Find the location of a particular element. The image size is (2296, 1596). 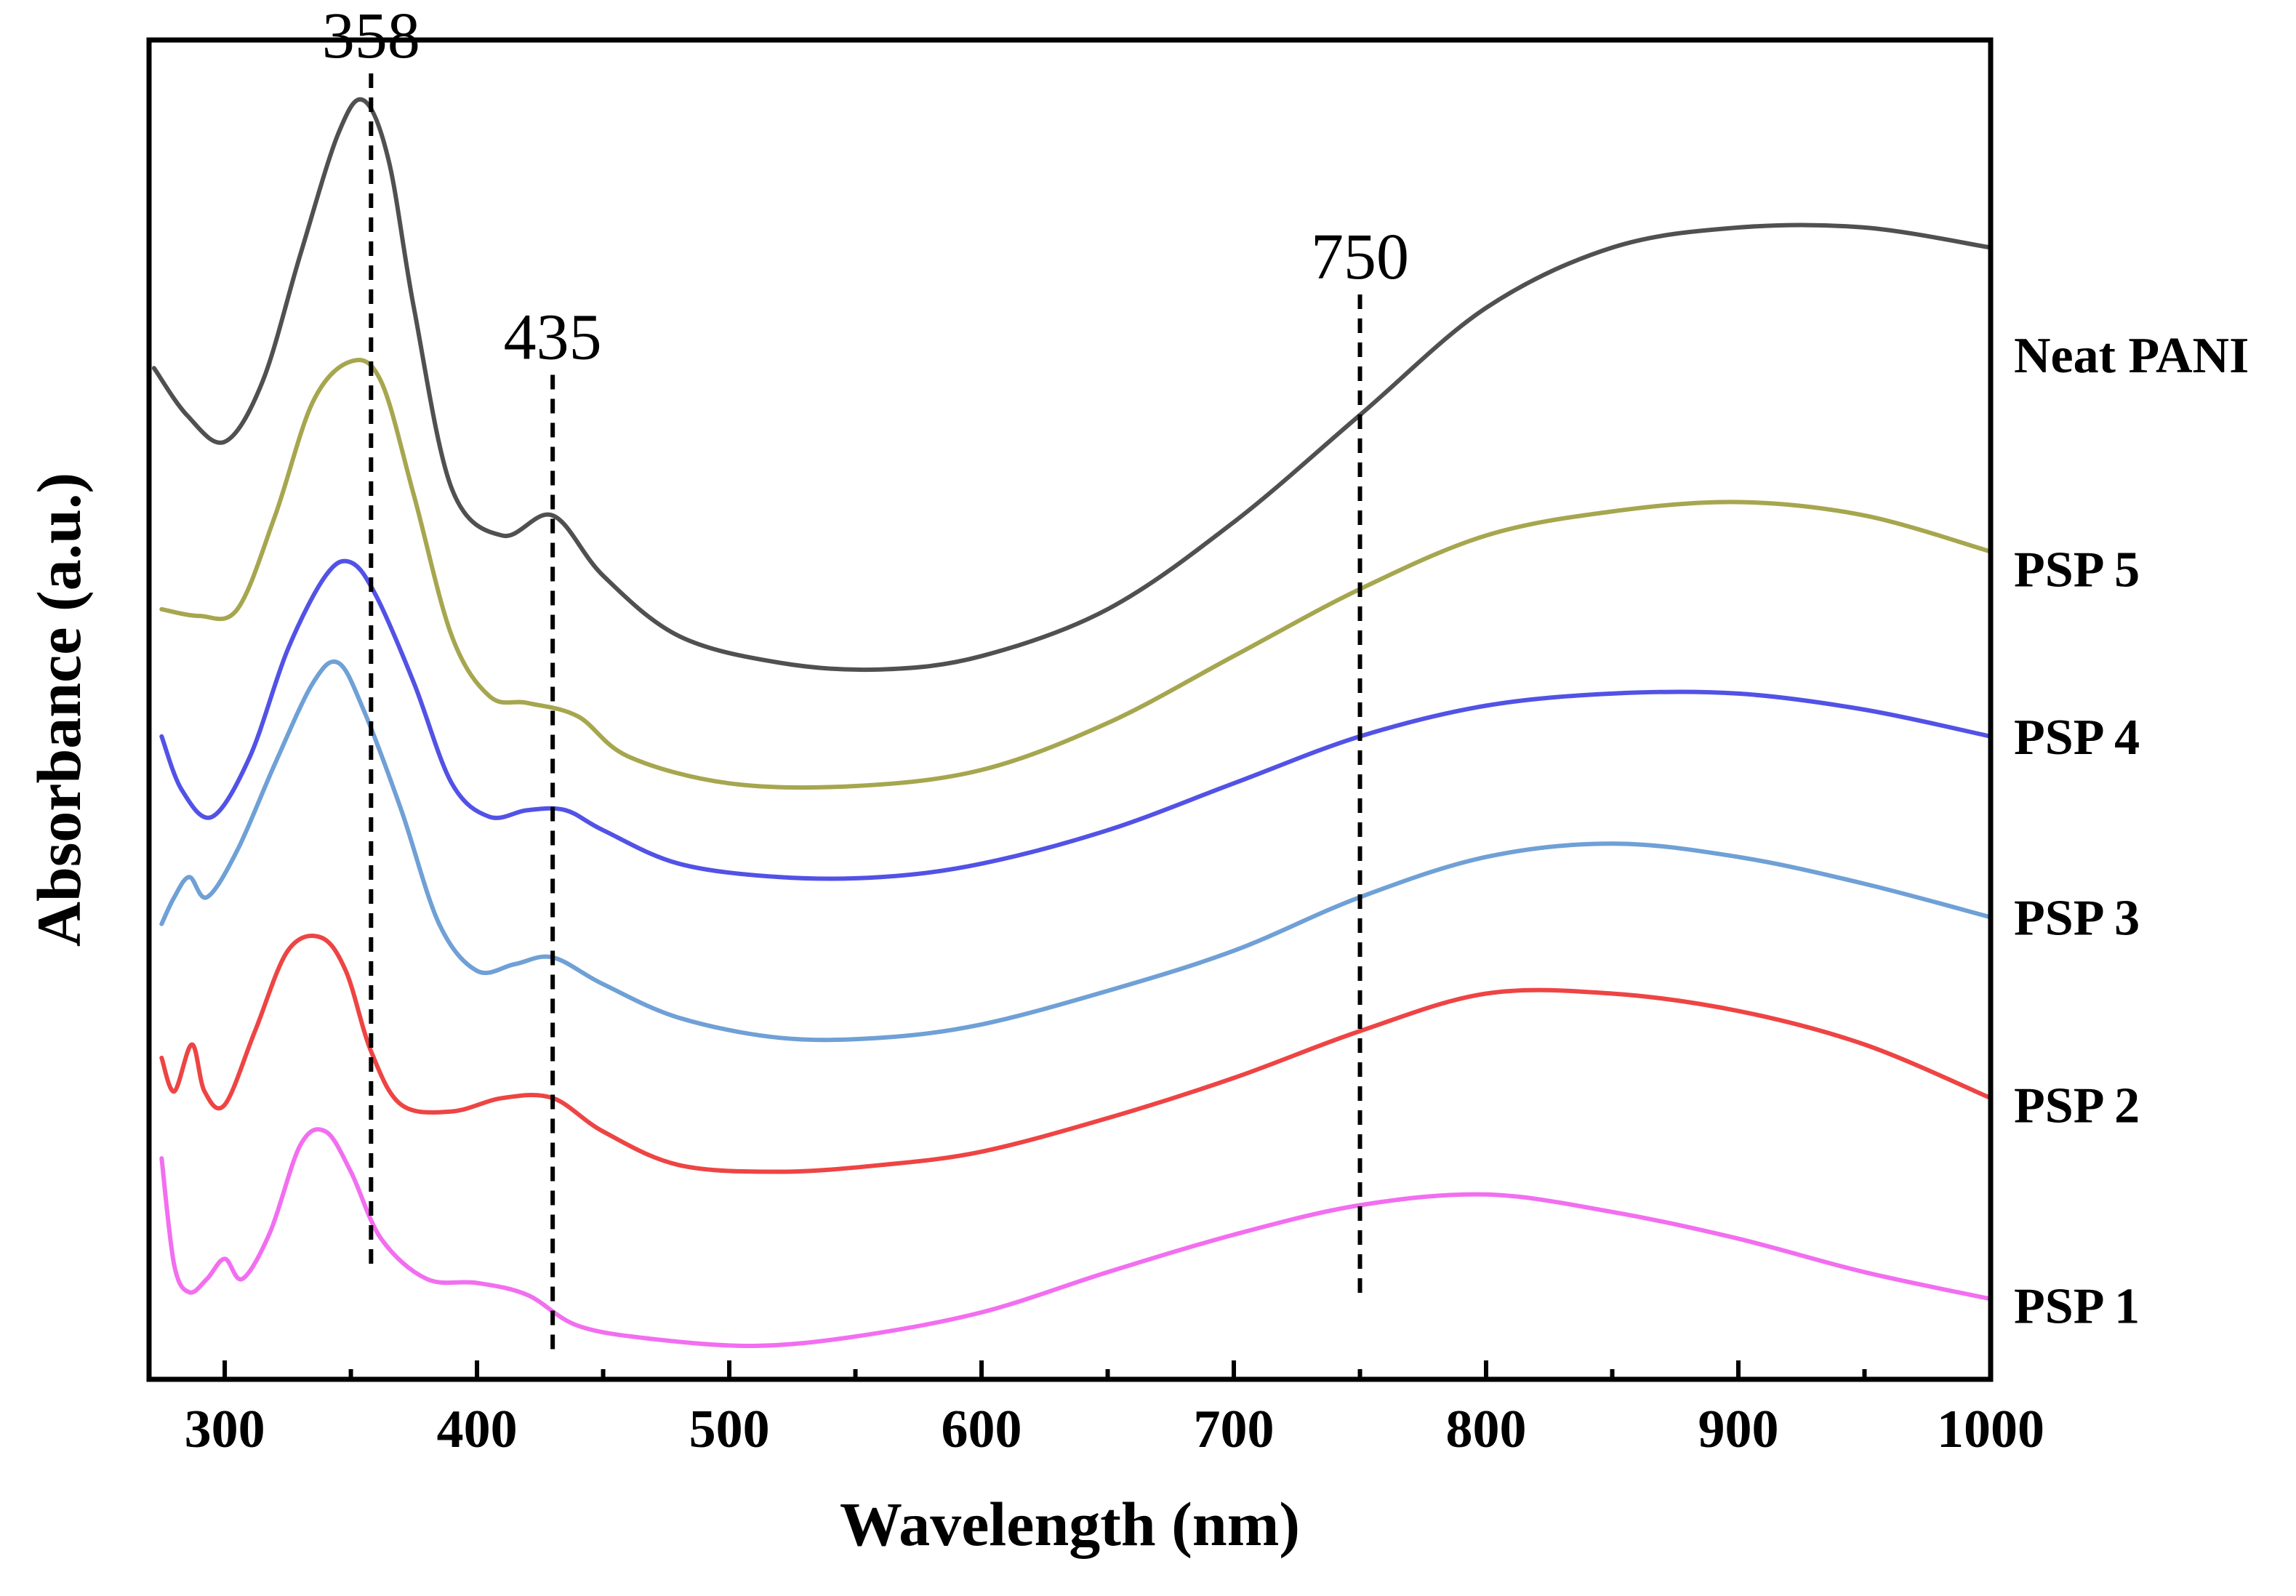

peak-label-750: 750 is located at coordinates (1360, 257).